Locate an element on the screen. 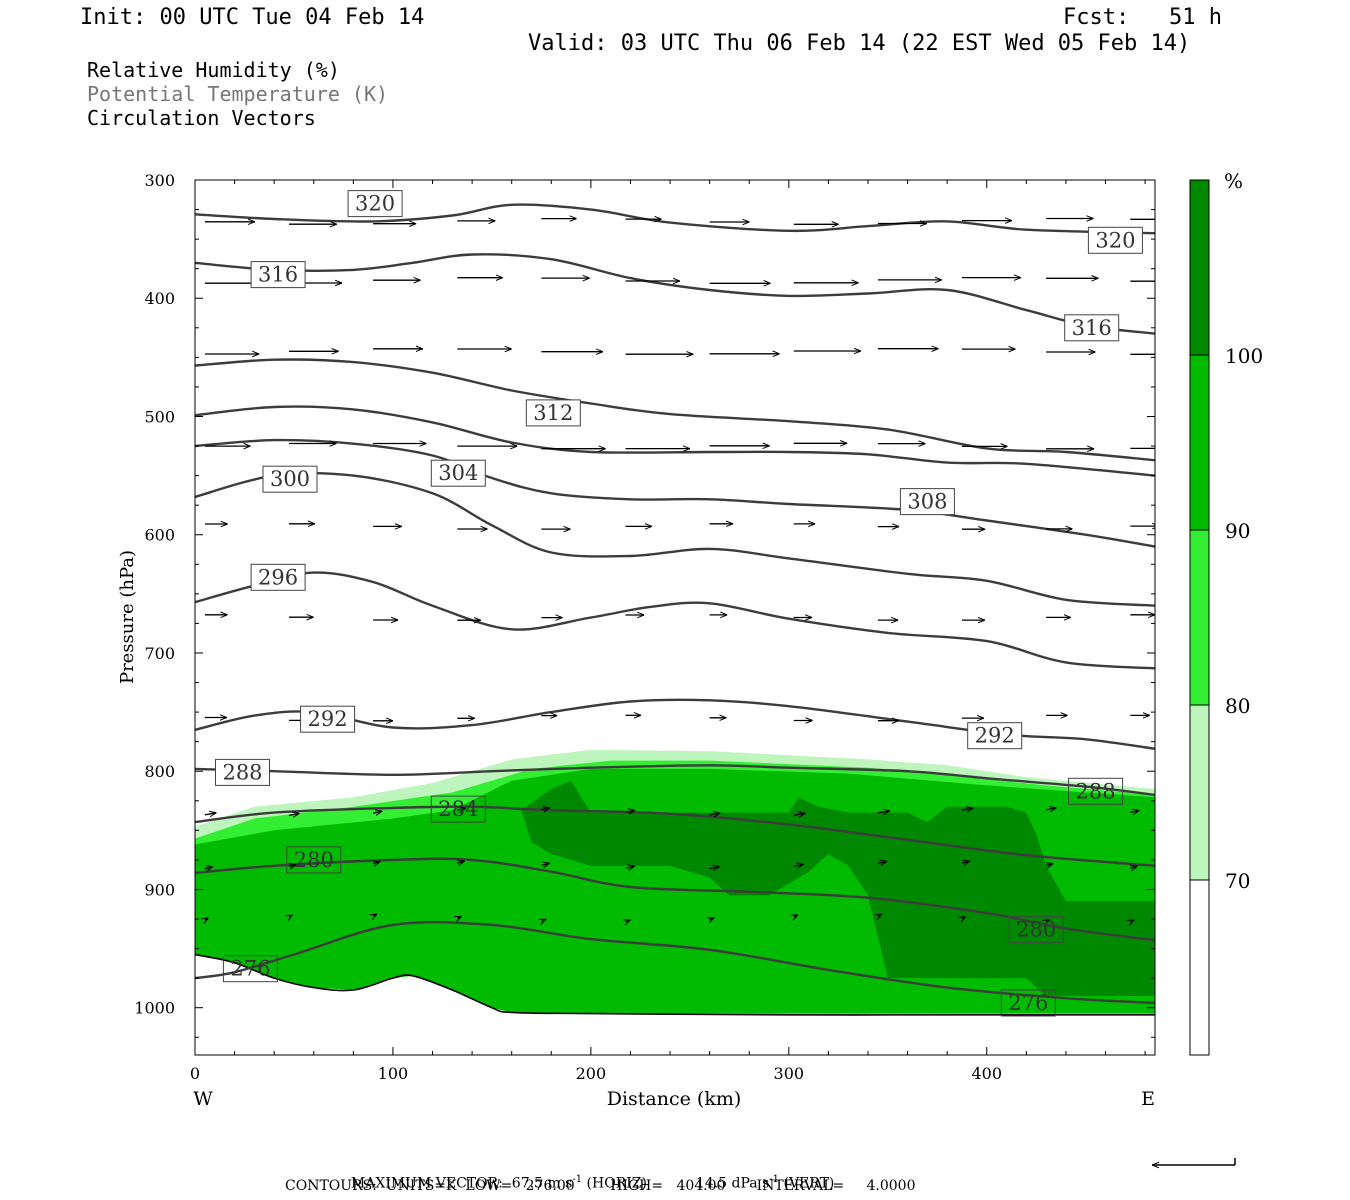 This screenshot has height=1200, width=1350. contour-label-304: 304 is located at coordinates (458, 473).